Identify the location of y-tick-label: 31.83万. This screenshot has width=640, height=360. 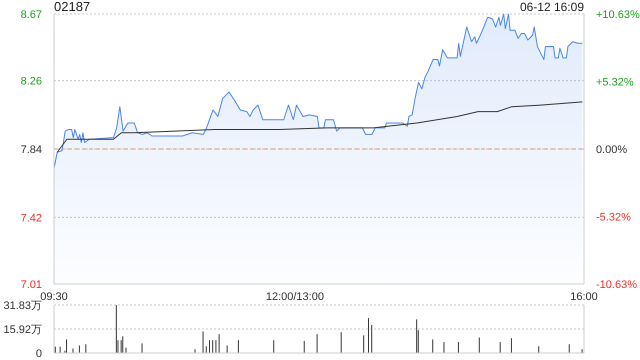
(22, 306).